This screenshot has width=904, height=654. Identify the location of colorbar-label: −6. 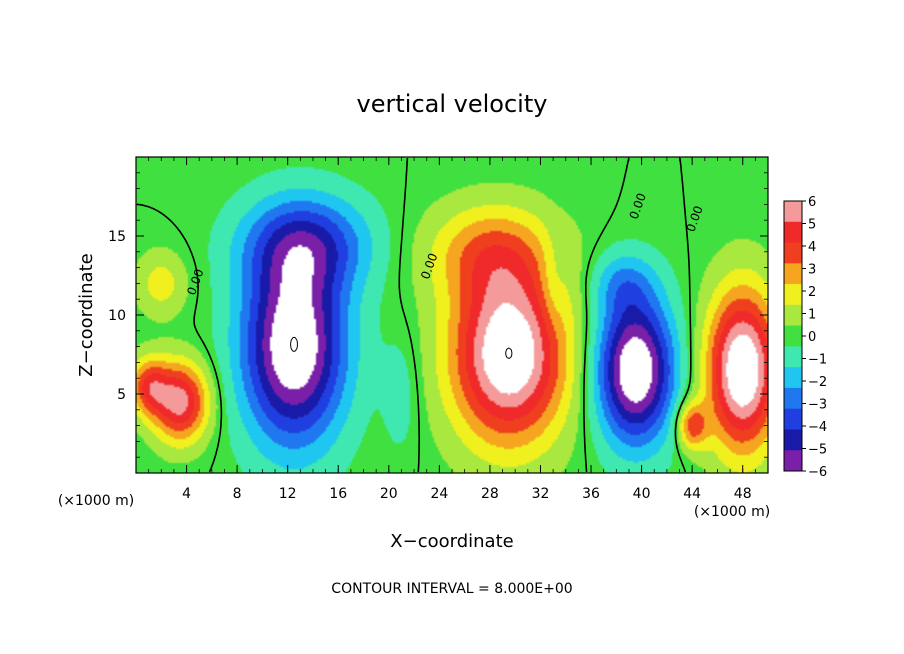
(817, 472).